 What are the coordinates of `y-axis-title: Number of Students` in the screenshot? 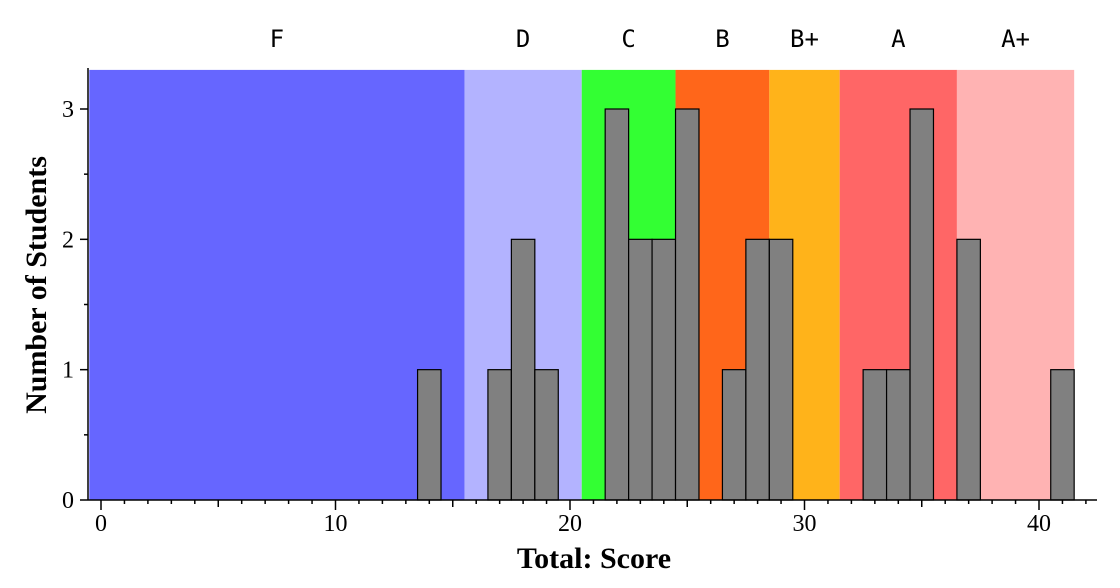 It's located at (36, 285).